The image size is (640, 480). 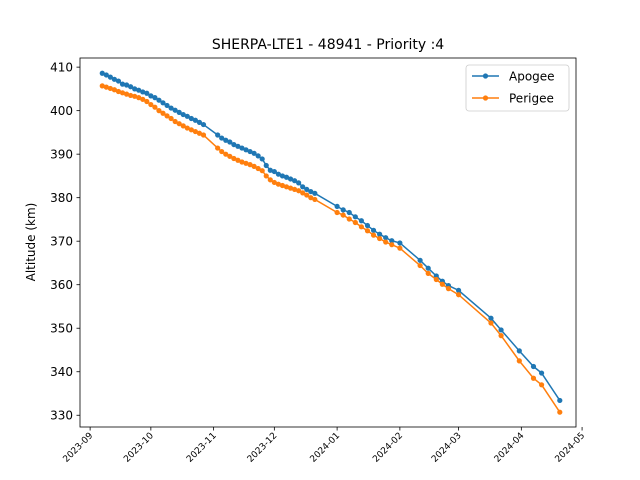 I want to click on legend-label: Apogee, so click(x=532, y=76).